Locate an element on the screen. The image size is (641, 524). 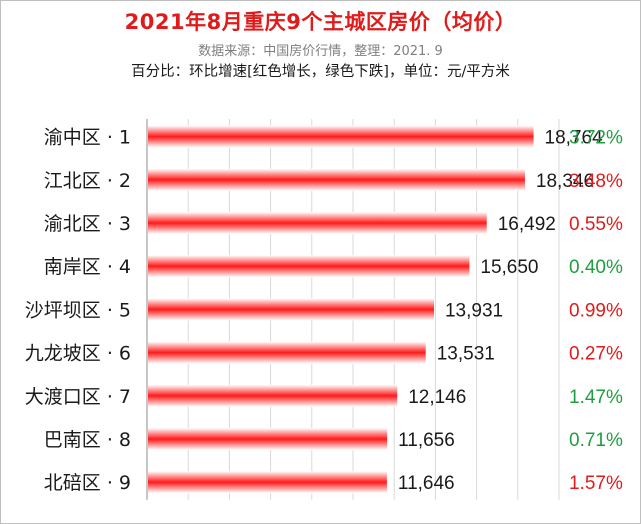
change-label: 0.27% is located at coordinates (596, 354).